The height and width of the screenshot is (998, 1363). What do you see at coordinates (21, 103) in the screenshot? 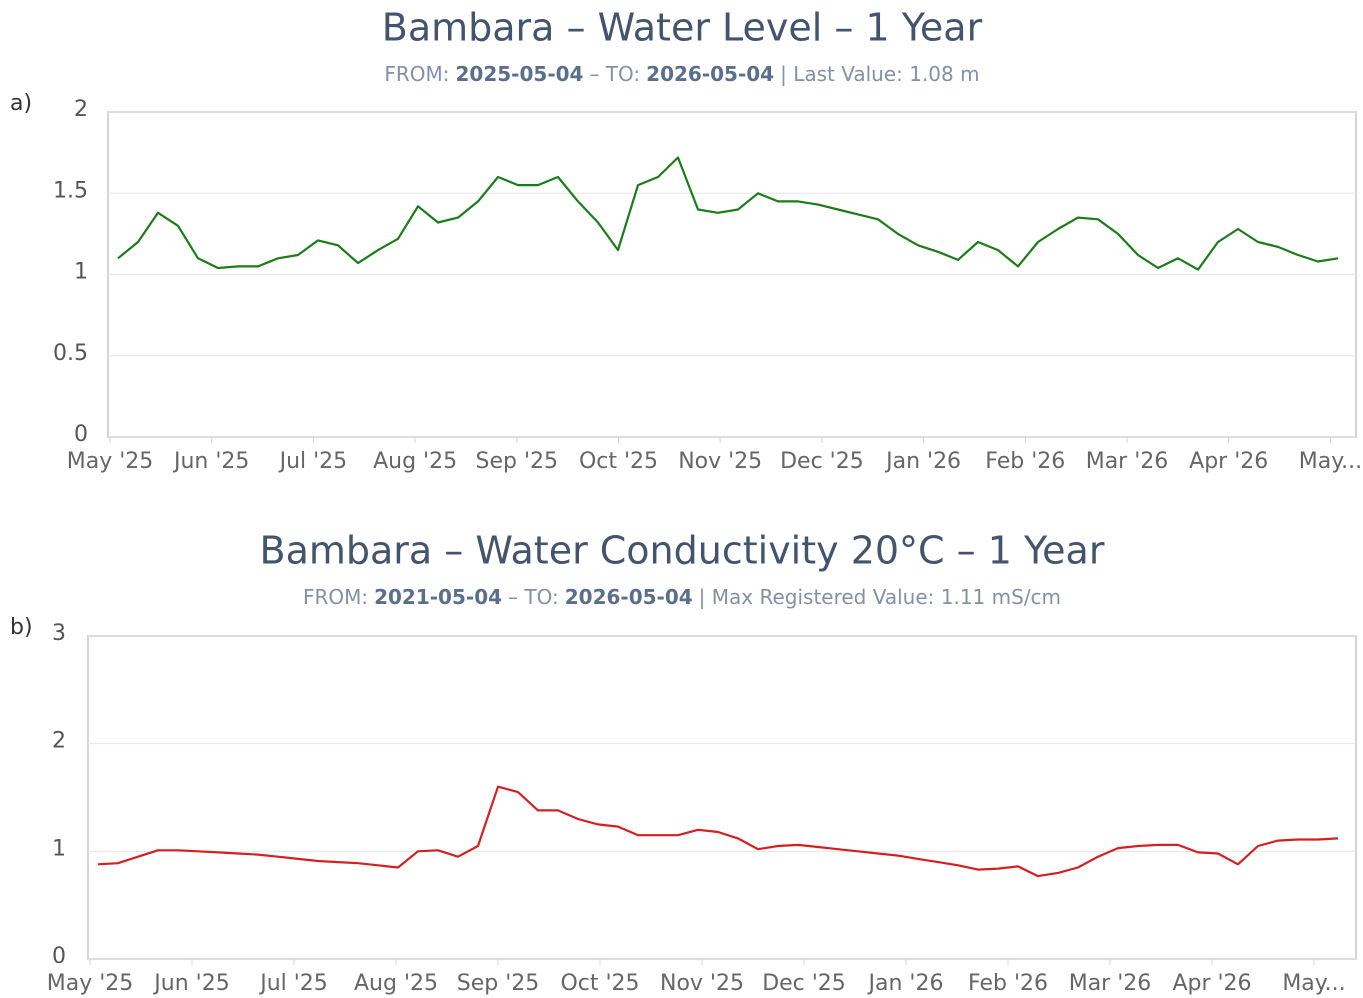
I see `panel-label: a)` at bounding box center [21, 103].